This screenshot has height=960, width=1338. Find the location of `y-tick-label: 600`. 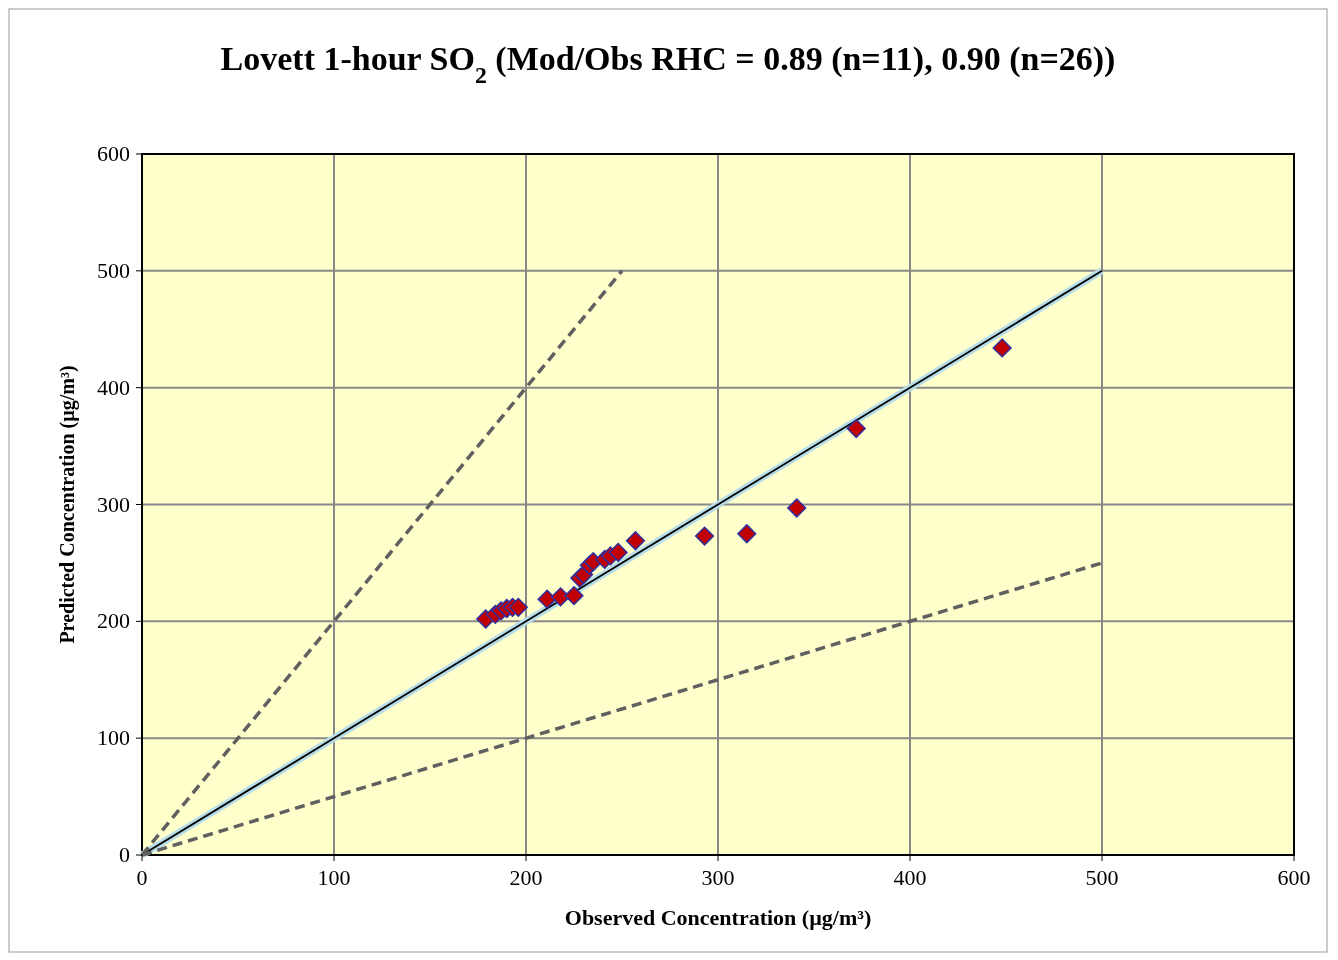

y-tick-label: 600 is located at coordinates (113, 153).